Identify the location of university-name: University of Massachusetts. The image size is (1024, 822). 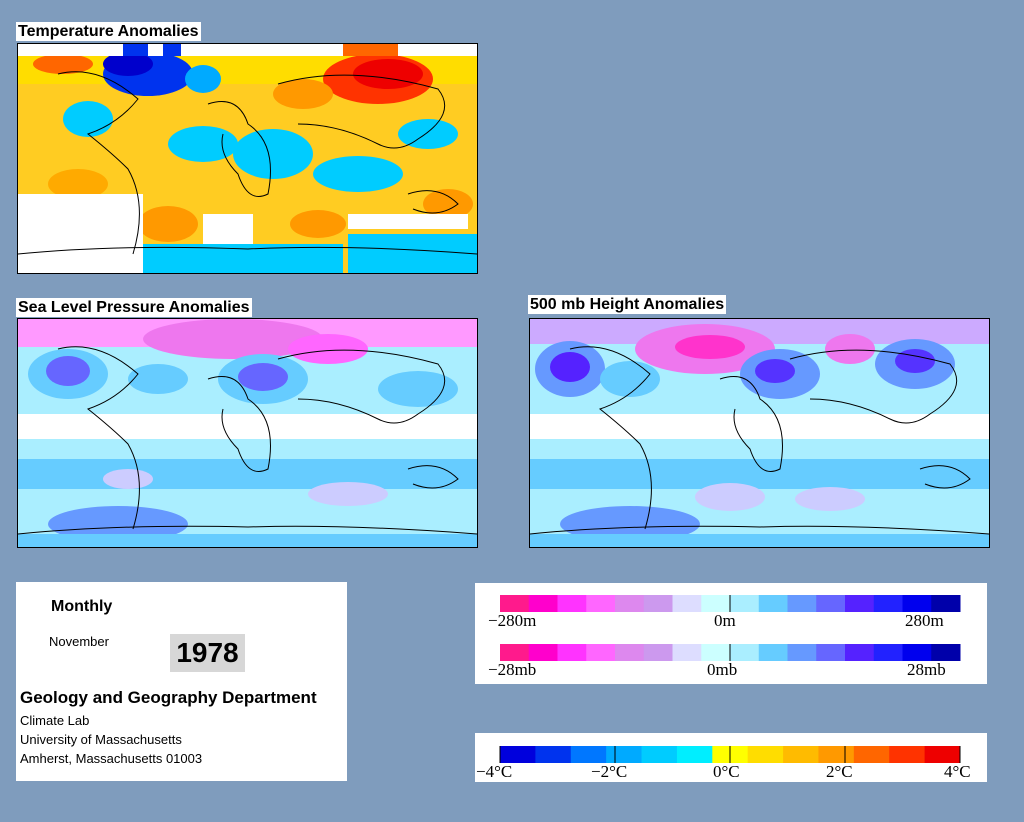
(101, 739).